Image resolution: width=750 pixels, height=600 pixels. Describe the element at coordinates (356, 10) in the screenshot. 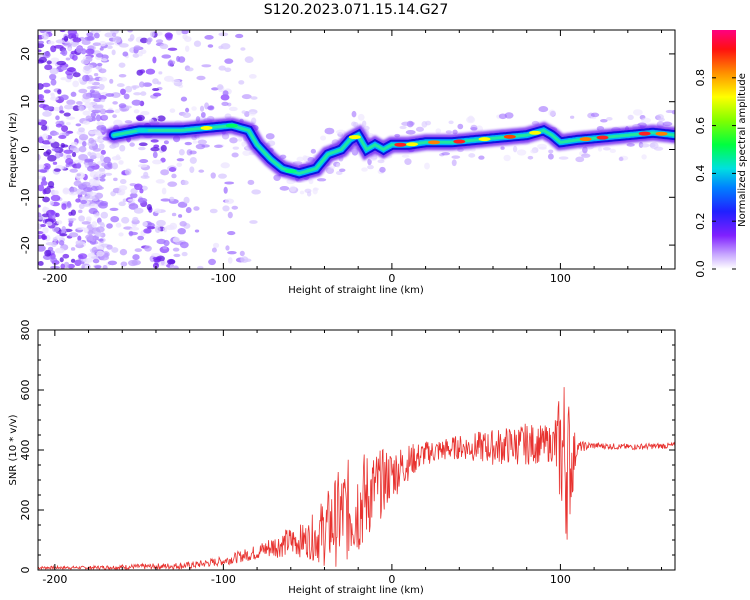

I see `figure-title: S120.2023.071.15.14.G27` at that location.